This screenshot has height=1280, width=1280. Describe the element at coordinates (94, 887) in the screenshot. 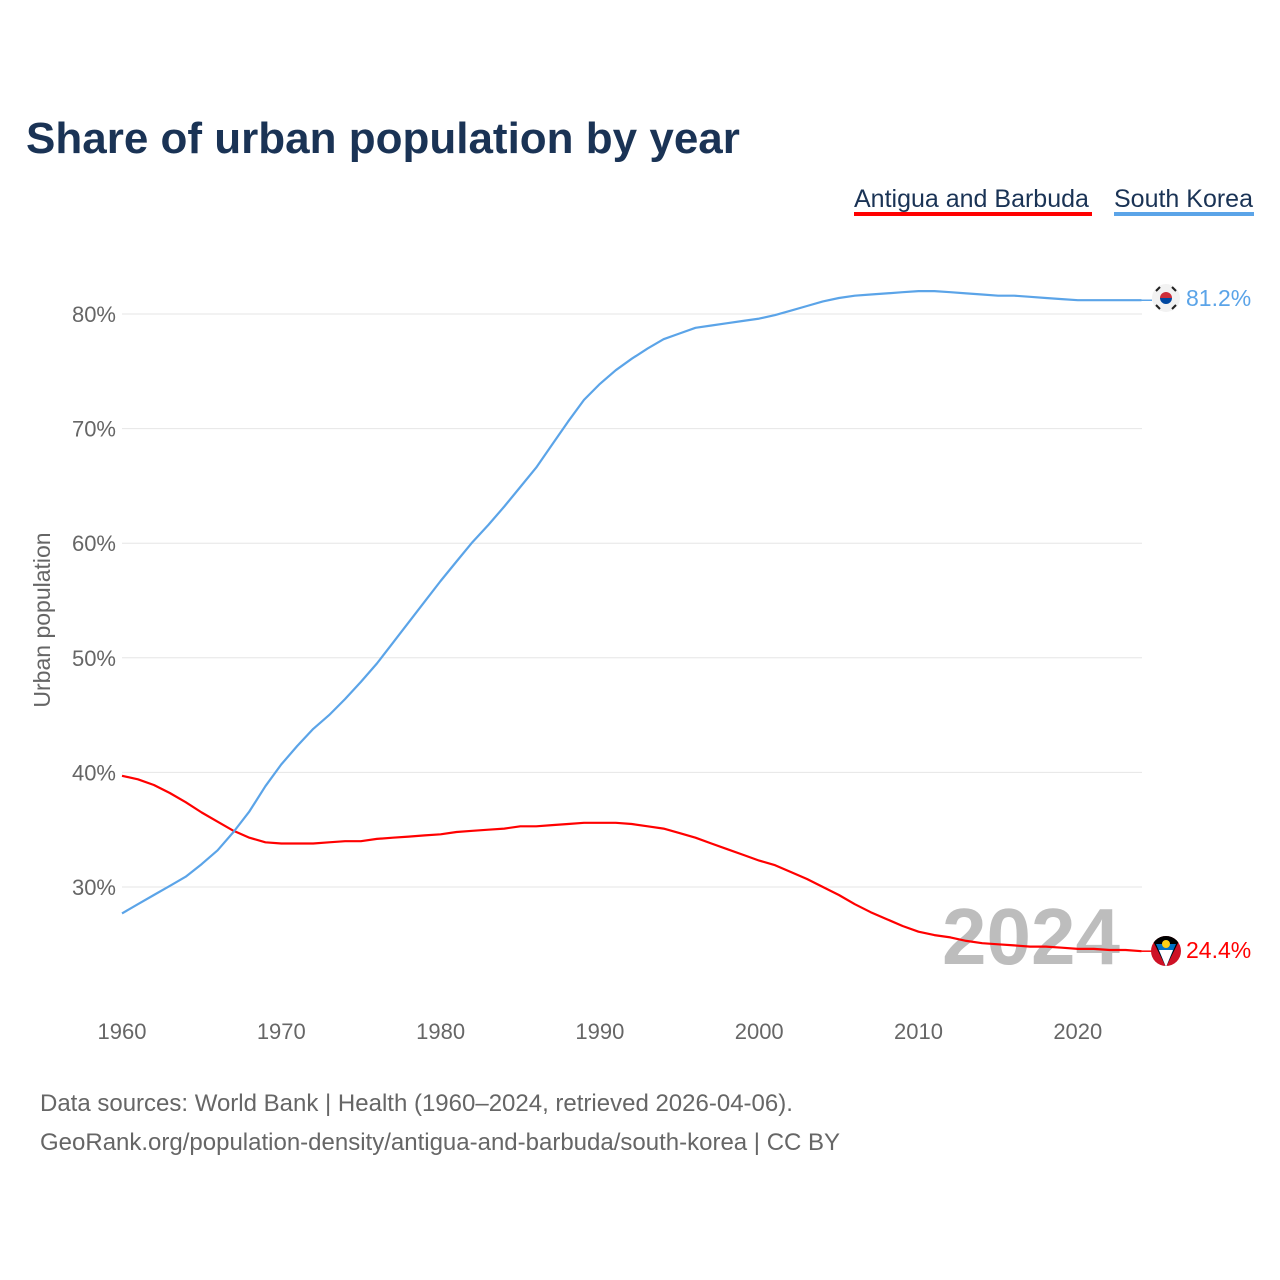

I see `y-tick-label: 30%` at that location.